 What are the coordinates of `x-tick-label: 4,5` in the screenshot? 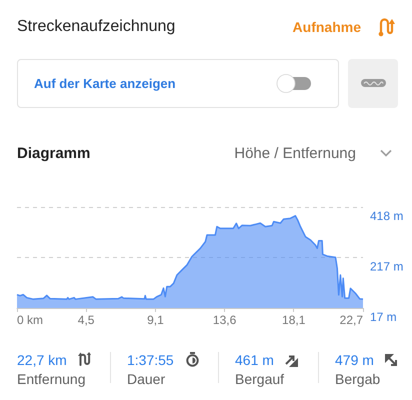 It's located at (86, 320).